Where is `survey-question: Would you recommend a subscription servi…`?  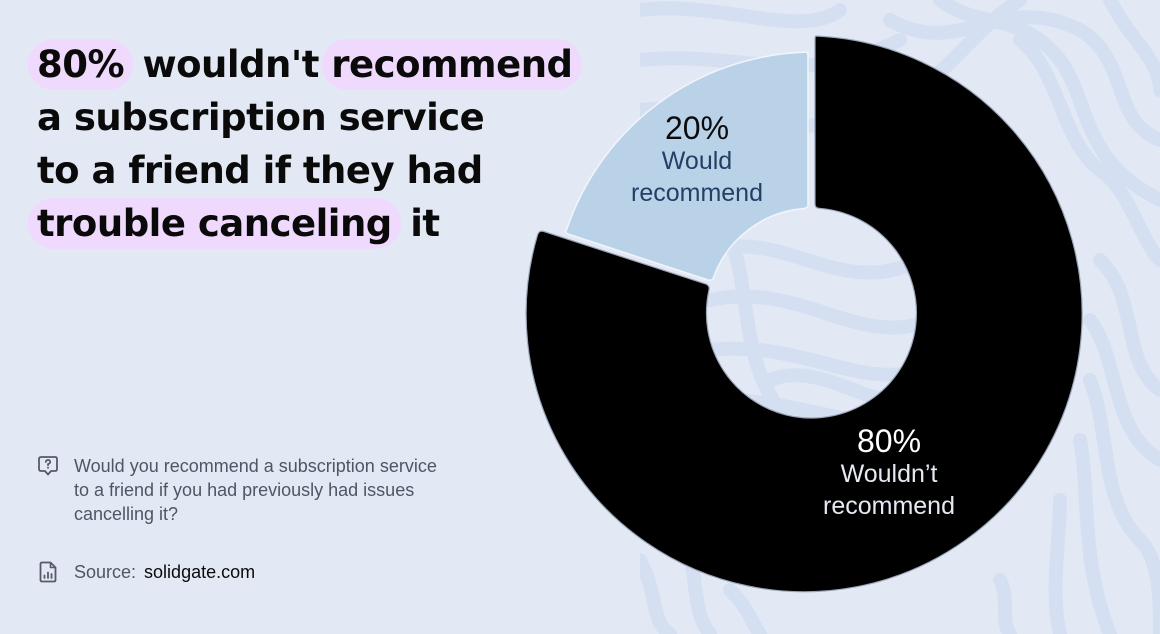
survey-question: Would you recommend a subscription servi… is located at coordinates (246, 490).